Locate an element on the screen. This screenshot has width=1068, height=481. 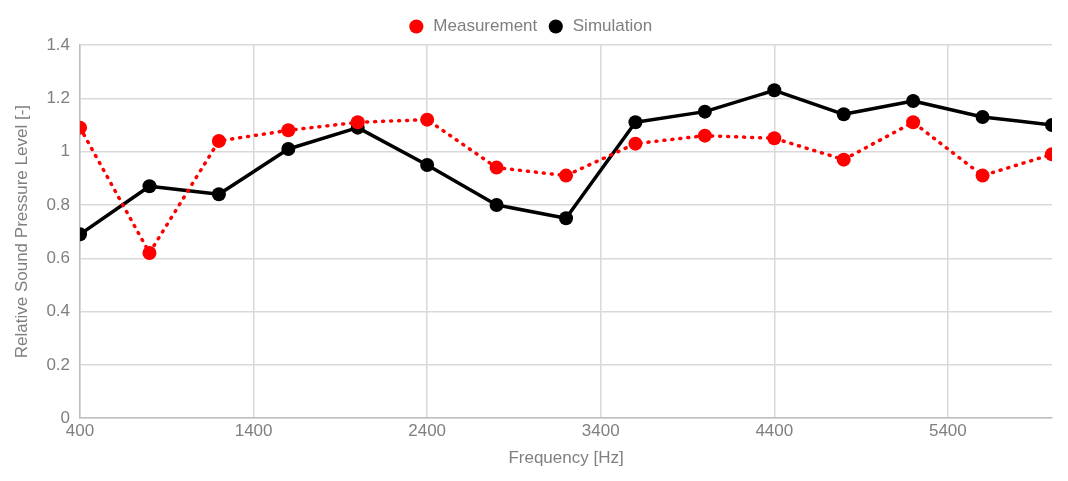
y-tick-label: 0.6 is located at coordinates (58, 257).